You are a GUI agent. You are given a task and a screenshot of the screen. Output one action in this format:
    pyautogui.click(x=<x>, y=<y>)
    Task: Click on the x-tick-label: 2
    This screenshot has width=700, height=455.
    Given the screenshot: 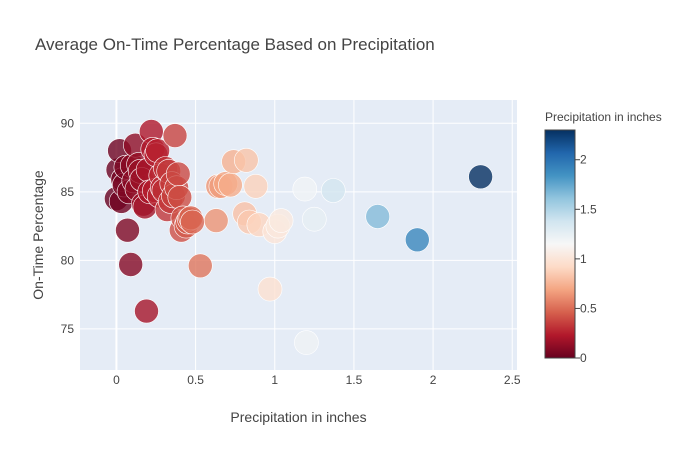 What is the action you would take?
    pyautogui.click(x=433, y=380)
    